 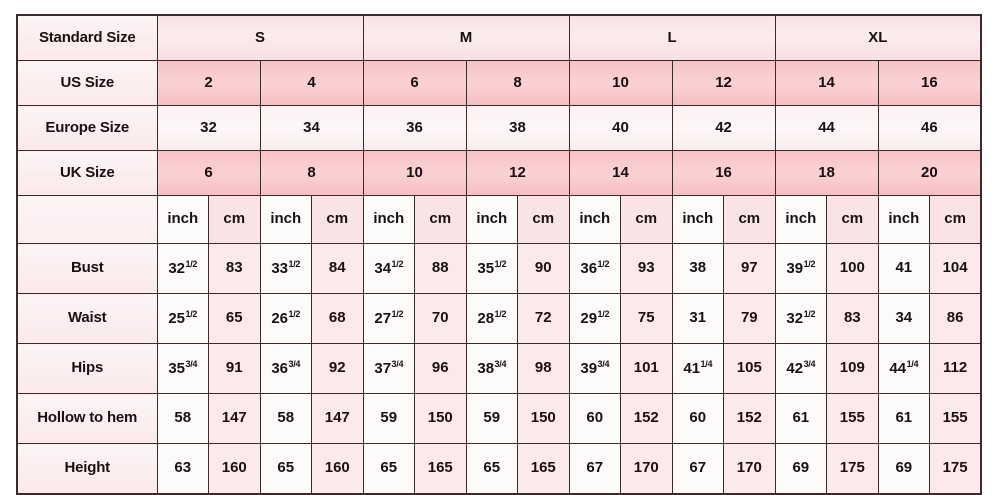 I want to click on cell-cm: 70, so click(x=440, y=318).